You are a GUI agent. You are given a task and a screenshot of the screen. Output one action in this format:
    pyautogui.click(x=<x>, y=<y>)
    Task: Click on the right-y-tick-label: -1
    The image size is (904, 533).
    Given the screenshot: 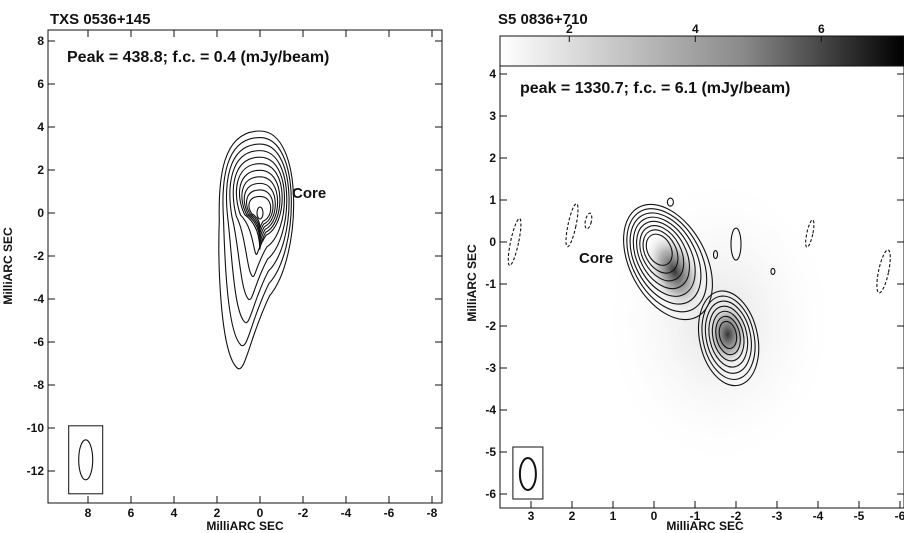 What is the action you would take?
    pyautogui.click(x=490, y=284)
    